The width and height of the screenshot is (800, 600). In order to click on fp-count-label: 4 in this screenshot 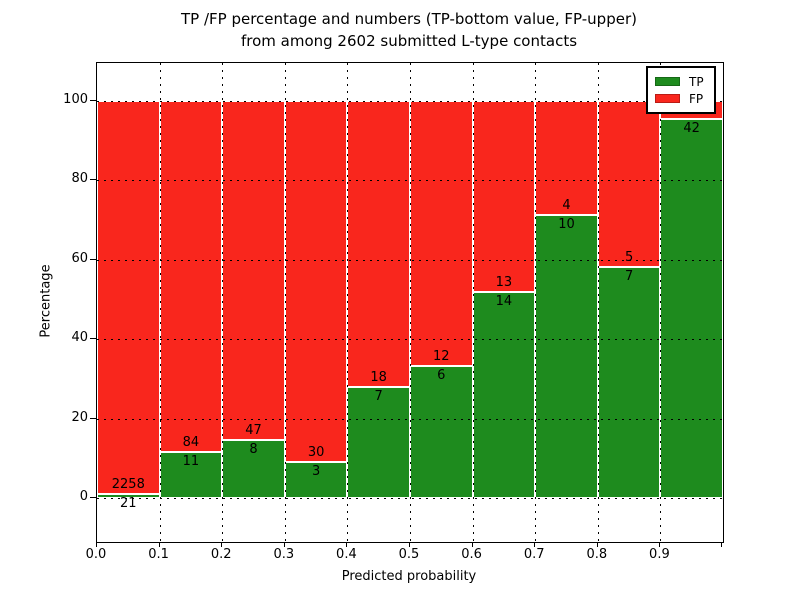, I will do `click(566, 205)`.